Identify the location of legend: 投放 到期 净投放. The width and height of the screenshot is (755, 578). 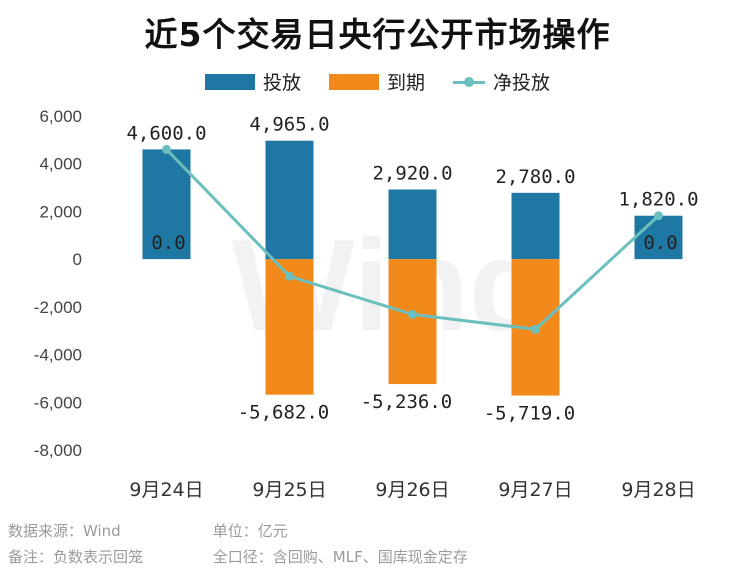
(377, 81).